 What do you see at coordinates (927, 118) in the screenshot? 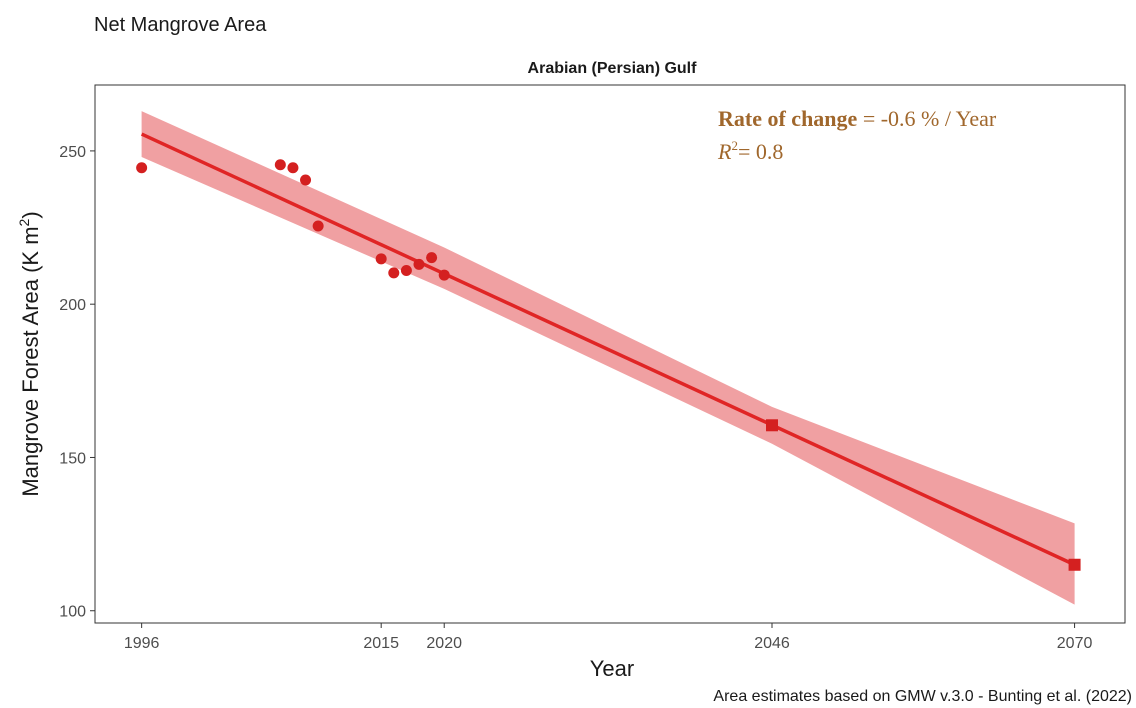
I see `rate-value: = -0.6 % / Year` at bounding box center [927, 118].